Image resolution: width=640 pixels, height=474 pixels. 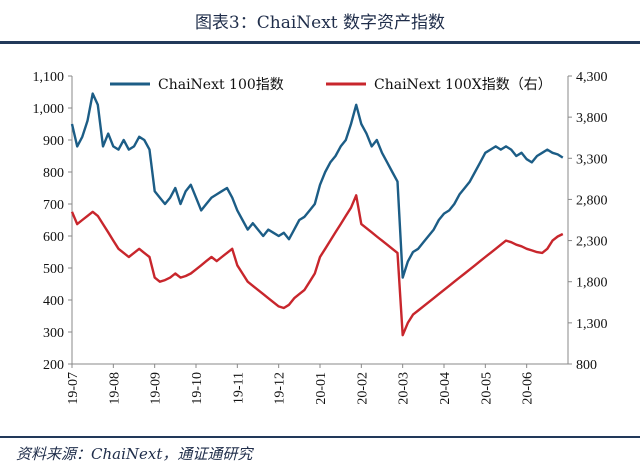 I want to click on right-tick-label: 1,800, so click(x=592, y=283).